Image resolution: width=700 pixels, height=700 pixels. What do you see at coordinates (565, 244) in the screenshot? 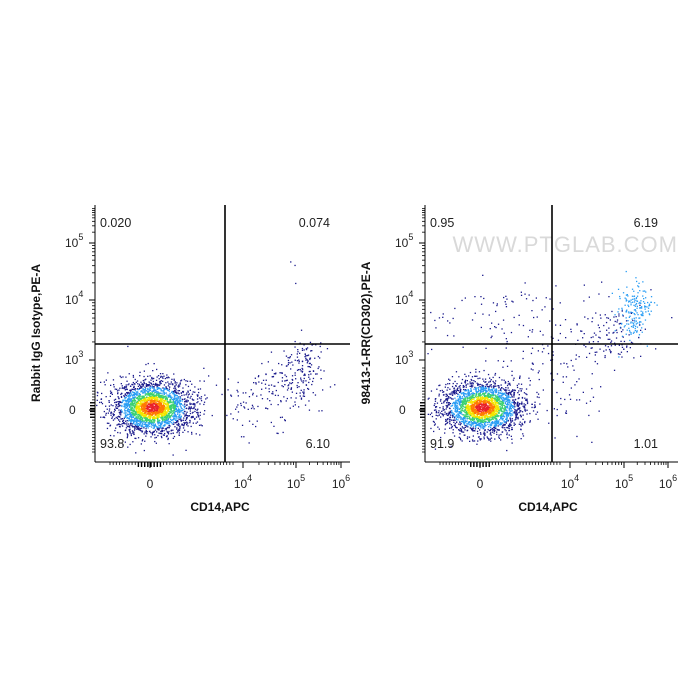
I see `watermark-text: WWW.PTGLAB.COM` at bounding box center [565, 244].